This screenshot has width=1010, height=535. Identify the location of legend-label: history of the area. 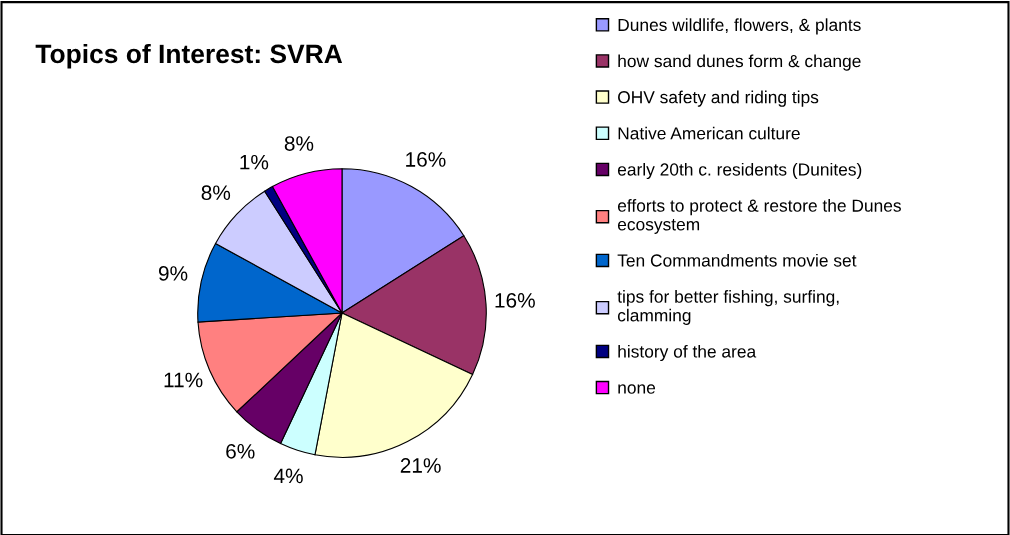
(687, 353).